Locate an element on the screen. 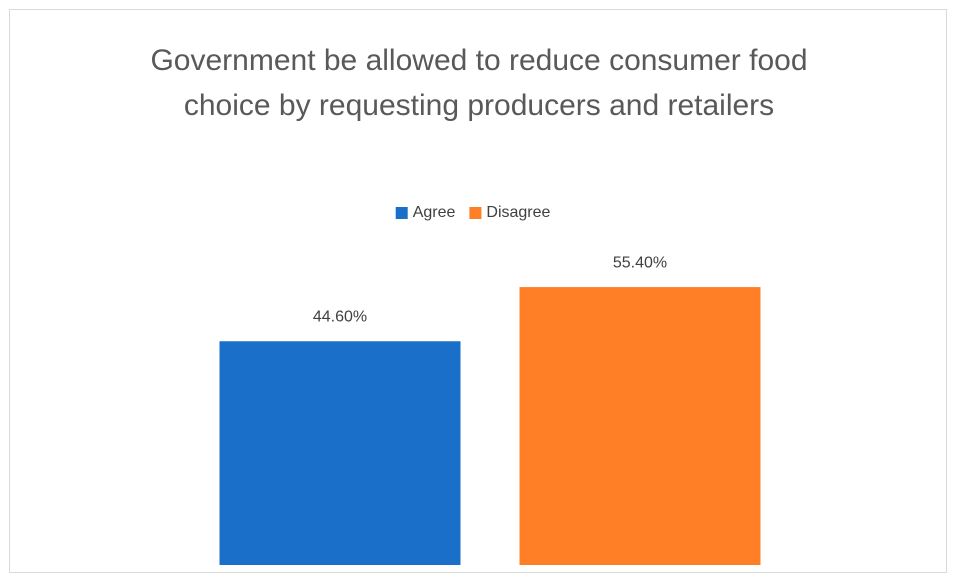 This screenshot has height=583, width=958. legend-label: Disagree is located at coordinates (518, 212).